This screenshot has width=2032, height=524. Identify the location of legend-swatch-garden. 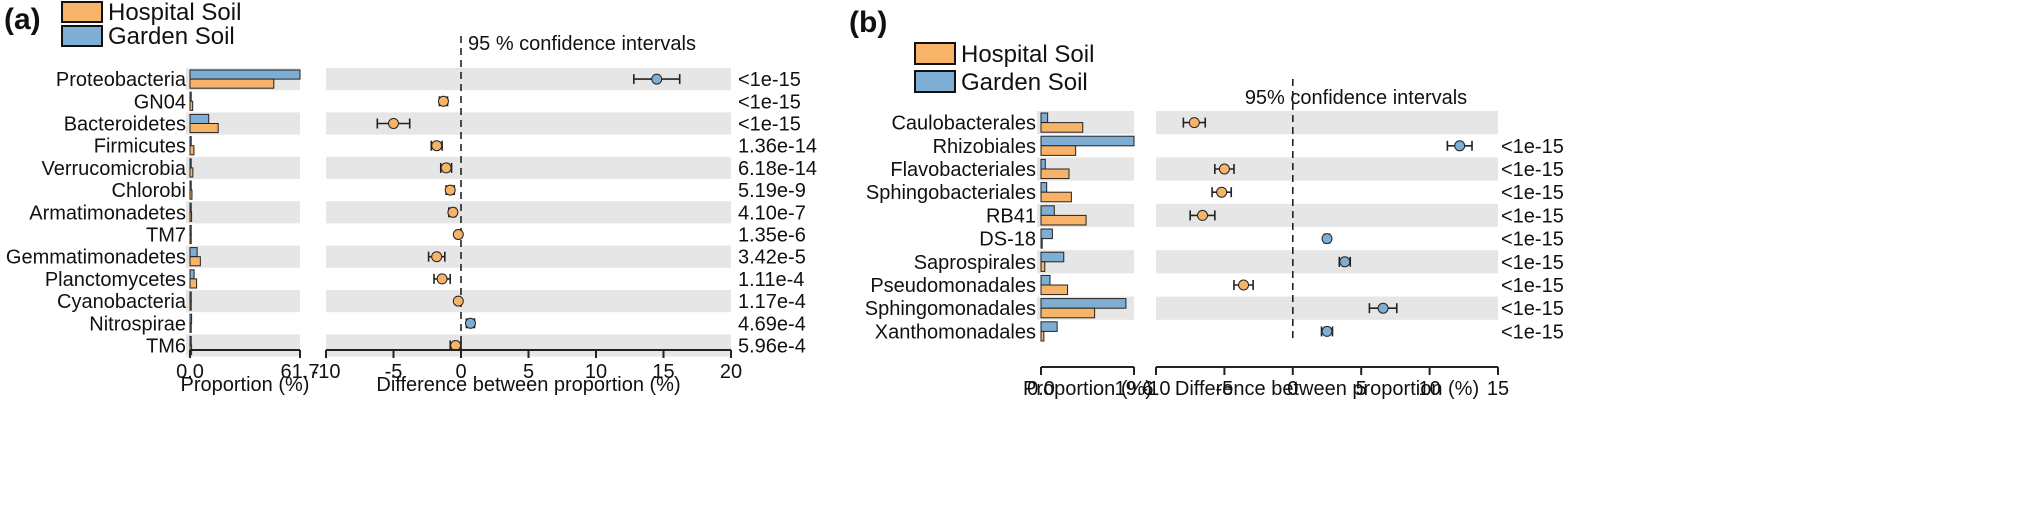
(935, 81).